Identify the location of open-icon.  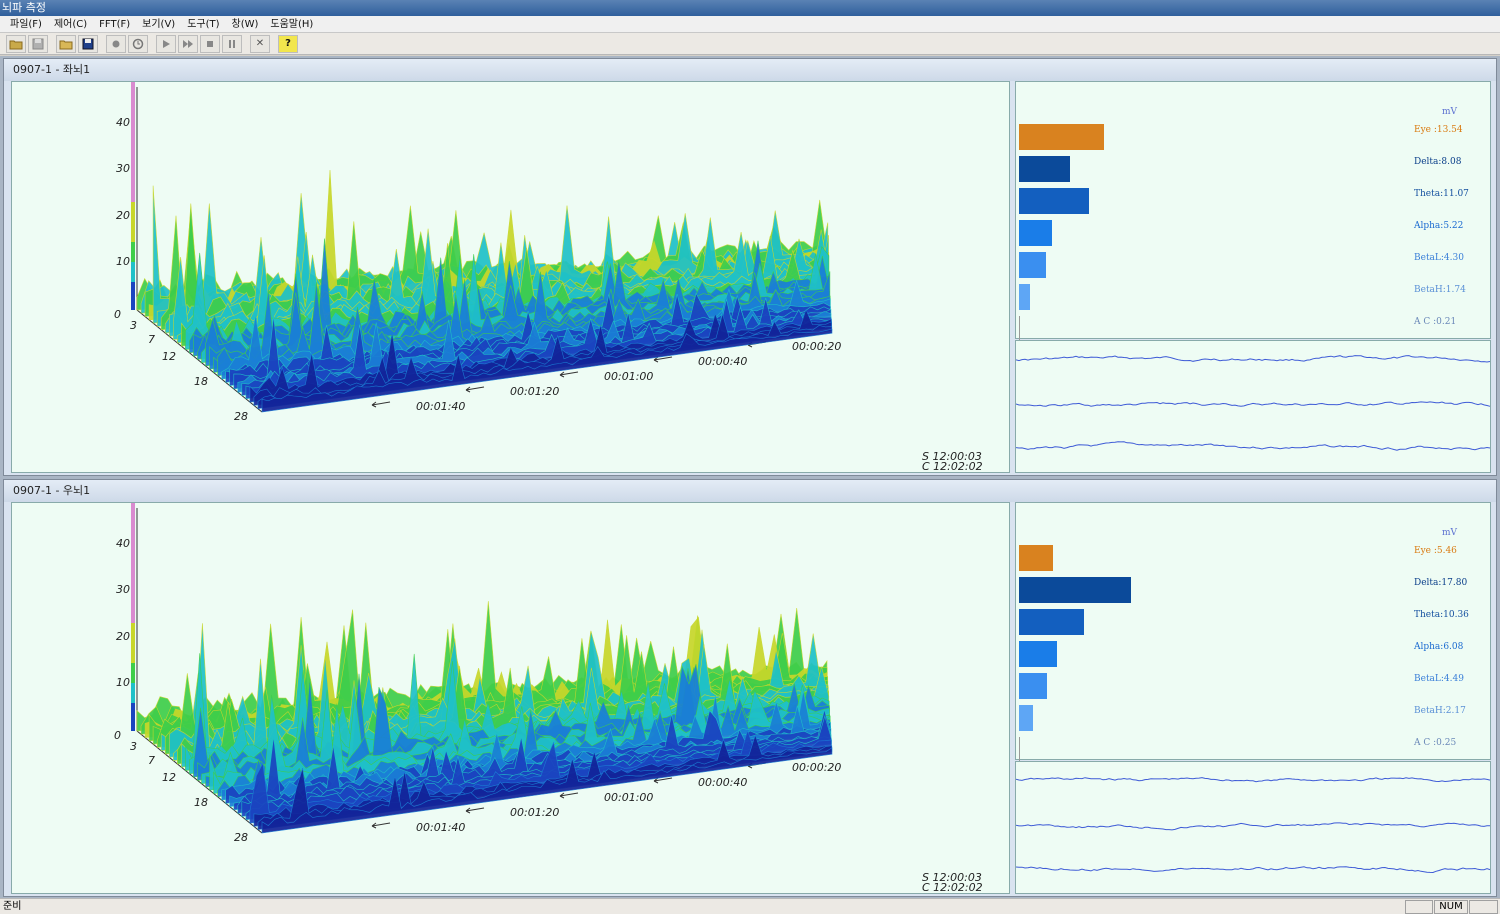
(16, 43).